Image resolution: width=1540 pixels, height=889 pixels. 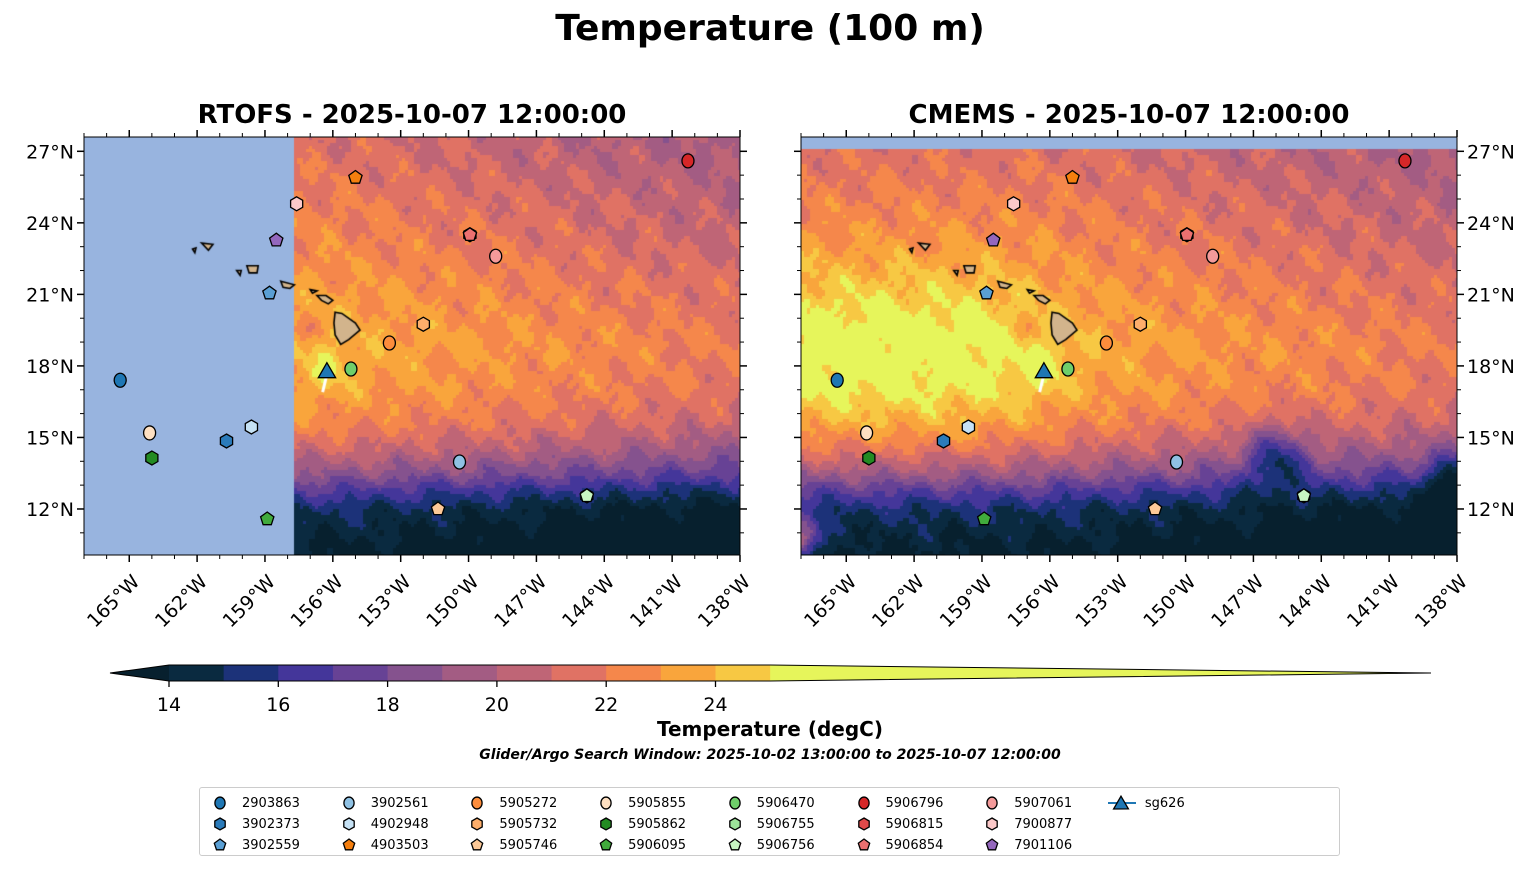 I want to click on legend-label: 5905272, so click(x=528, y=803).